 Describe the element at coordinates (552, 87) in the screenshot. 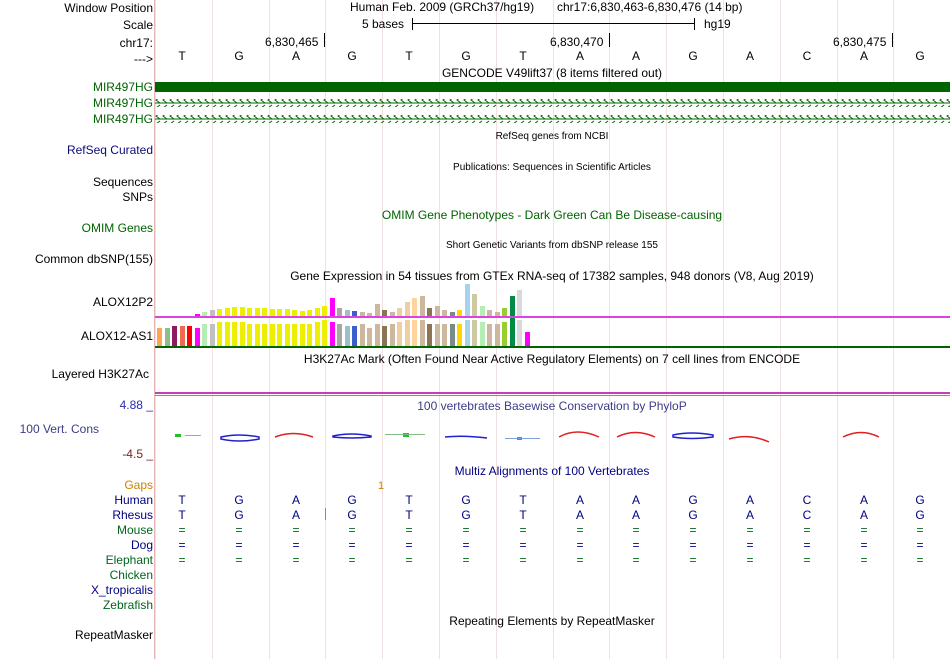

I see `gencode-exon-block` at that location.